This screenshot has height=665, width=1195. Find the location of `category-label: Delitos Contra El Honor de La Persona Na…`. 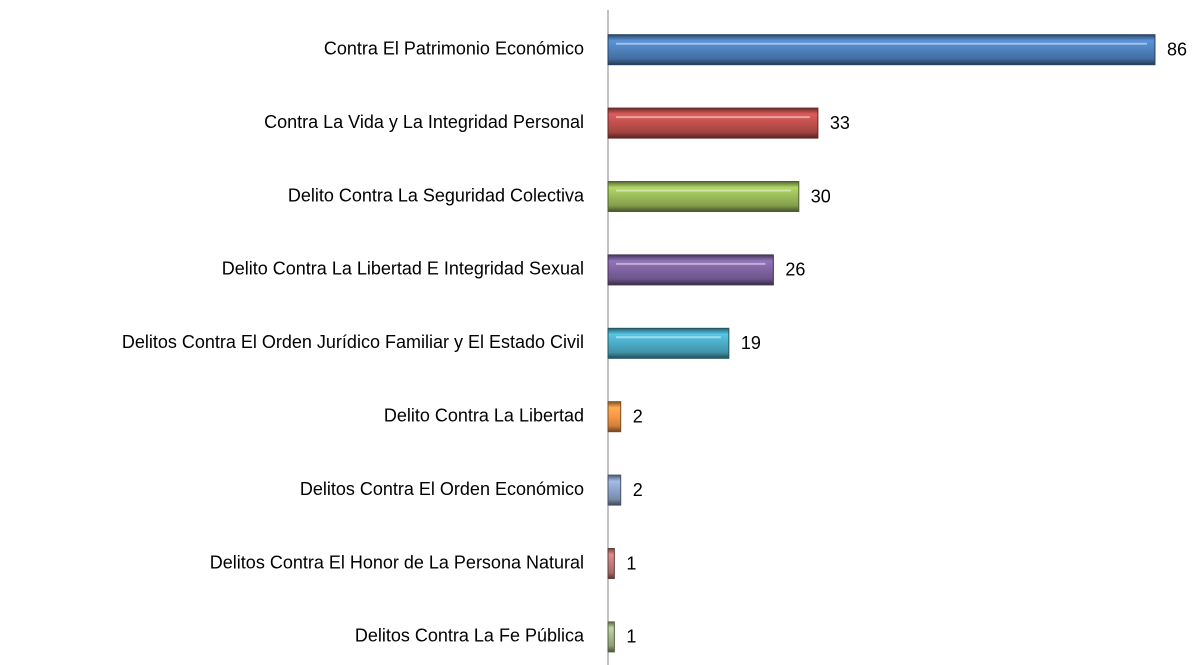

category-label: Delitos Contra El Honor de La Persona Na… is located at coordinates (397, 562).